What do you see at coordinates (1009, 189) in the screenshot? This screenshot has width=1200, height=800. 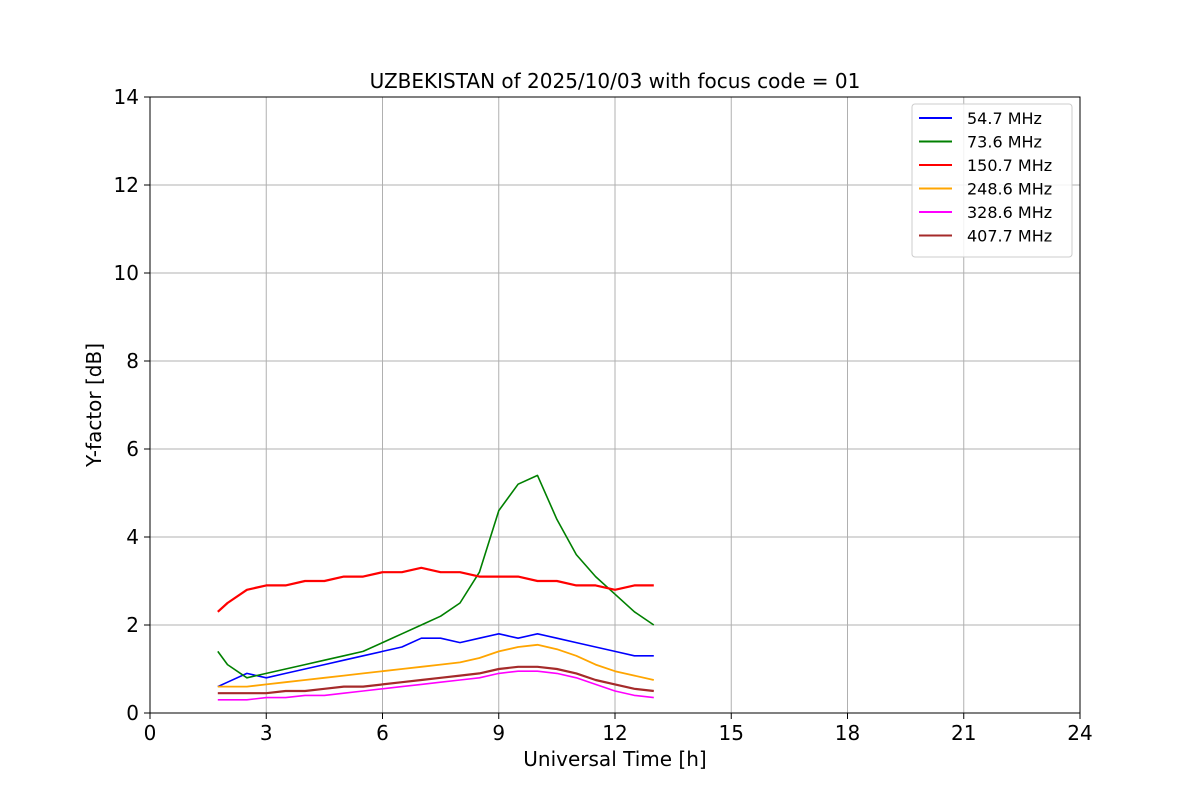 I see `legend-entry: 248.6 MHz` at bounding box center [1009, 189].